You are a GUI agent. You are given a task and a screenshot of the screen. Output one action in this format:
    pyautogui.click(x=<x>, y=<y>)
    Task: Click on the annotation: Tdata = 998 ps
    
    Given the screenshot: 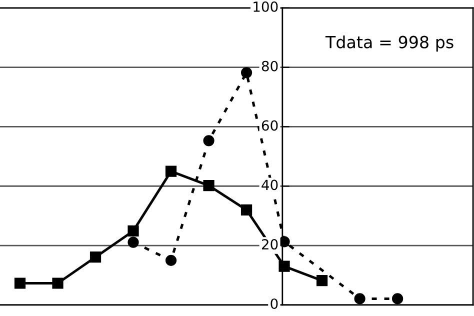 What is the action you would take?
    pyautogui.click(x=389, y=43)
    